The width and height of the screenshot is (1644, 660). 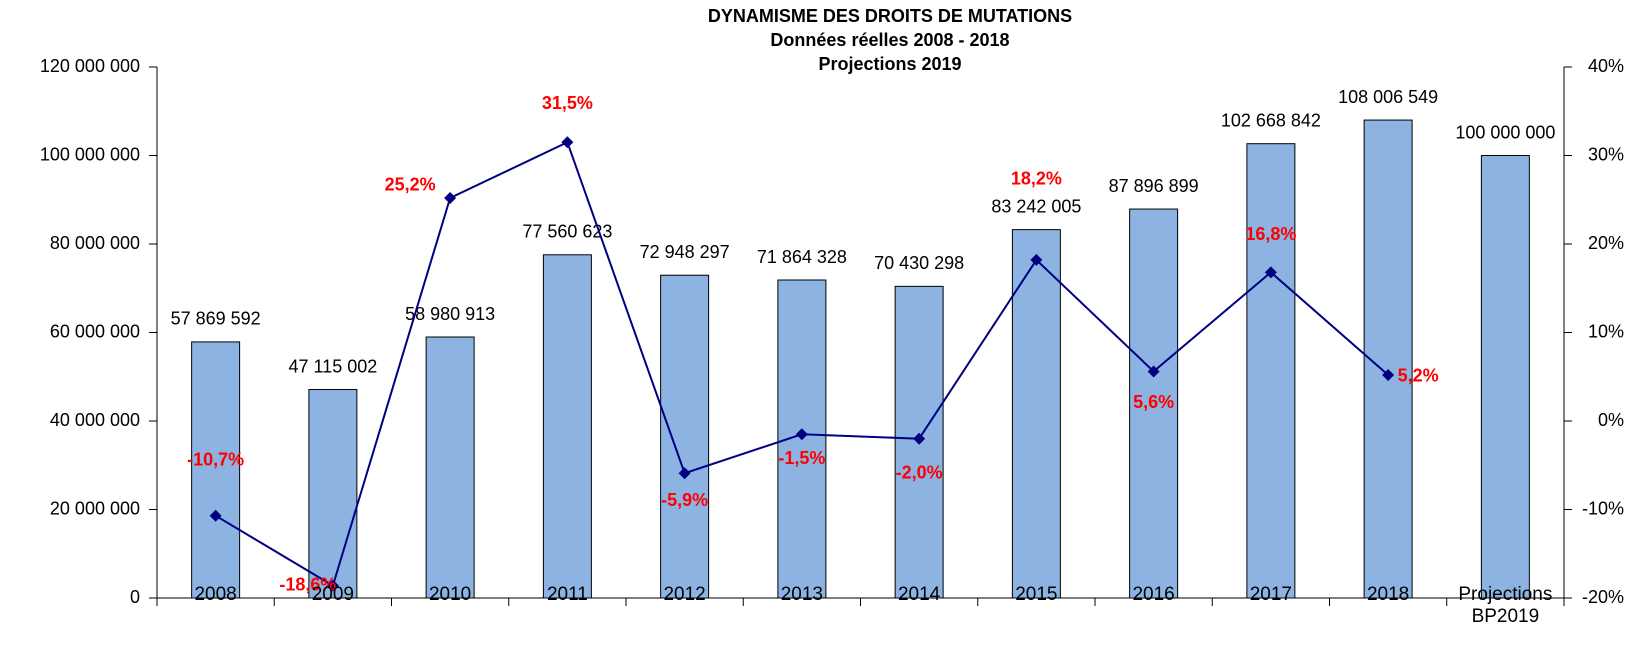 I want to click on x-tick-label: 2014, so click(x=919, y=594).